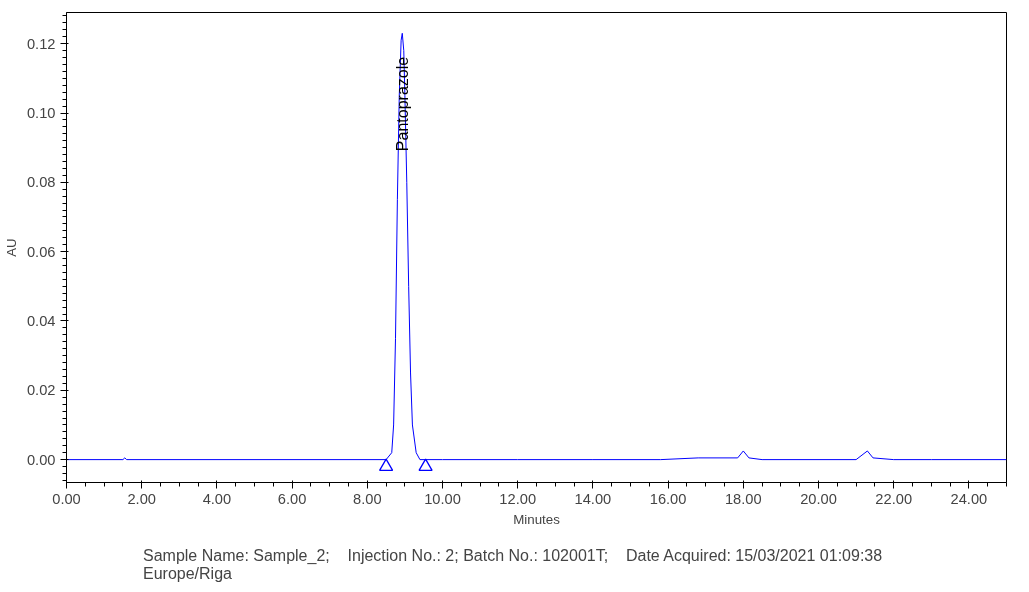  Describe the element at coordinates (402, 104) in the screenshot. I see `annotation: Pantoprazole` at that location.